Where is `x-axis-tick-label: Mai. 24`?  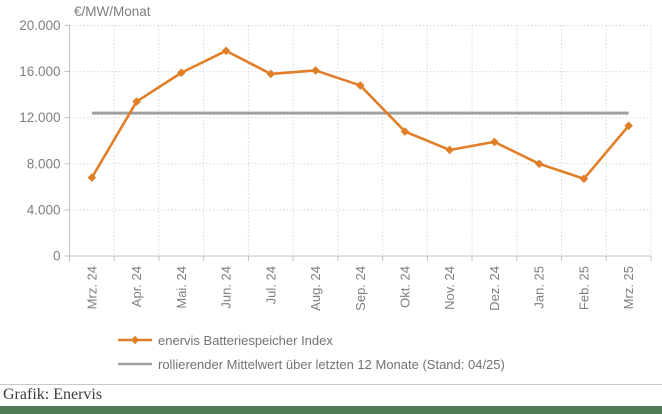 x-axis-tick-label: Mai. 24 is located at coordinates (181, 287).